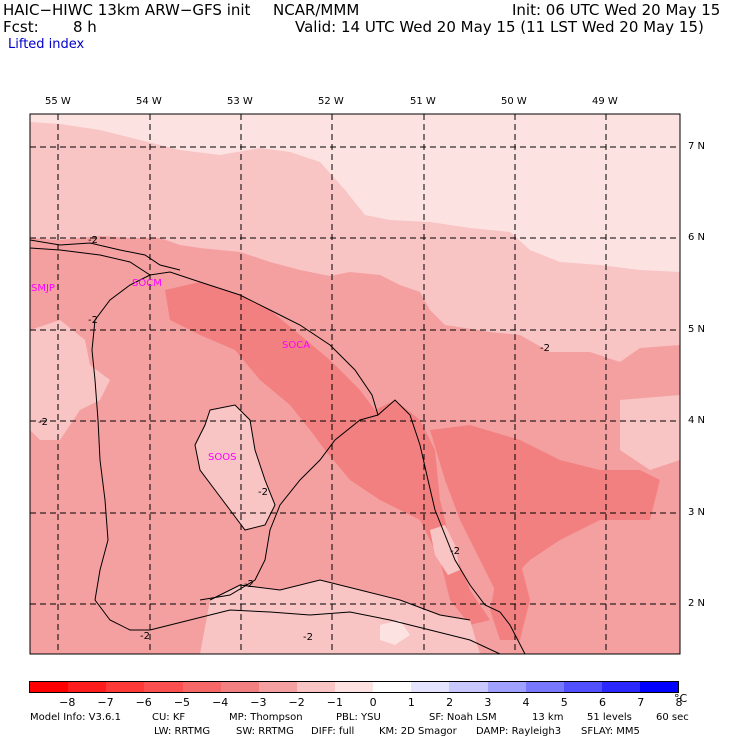  I want to click on colorbar-label: 1, so click(411, 702).